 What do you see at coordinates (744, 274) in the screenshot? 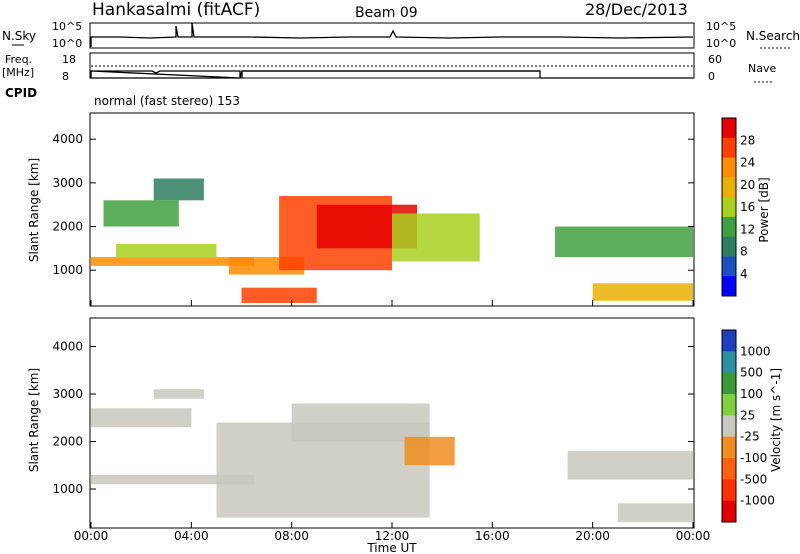
I see `power-cbar-tick-6: 4` at bounding box center [744, 274].